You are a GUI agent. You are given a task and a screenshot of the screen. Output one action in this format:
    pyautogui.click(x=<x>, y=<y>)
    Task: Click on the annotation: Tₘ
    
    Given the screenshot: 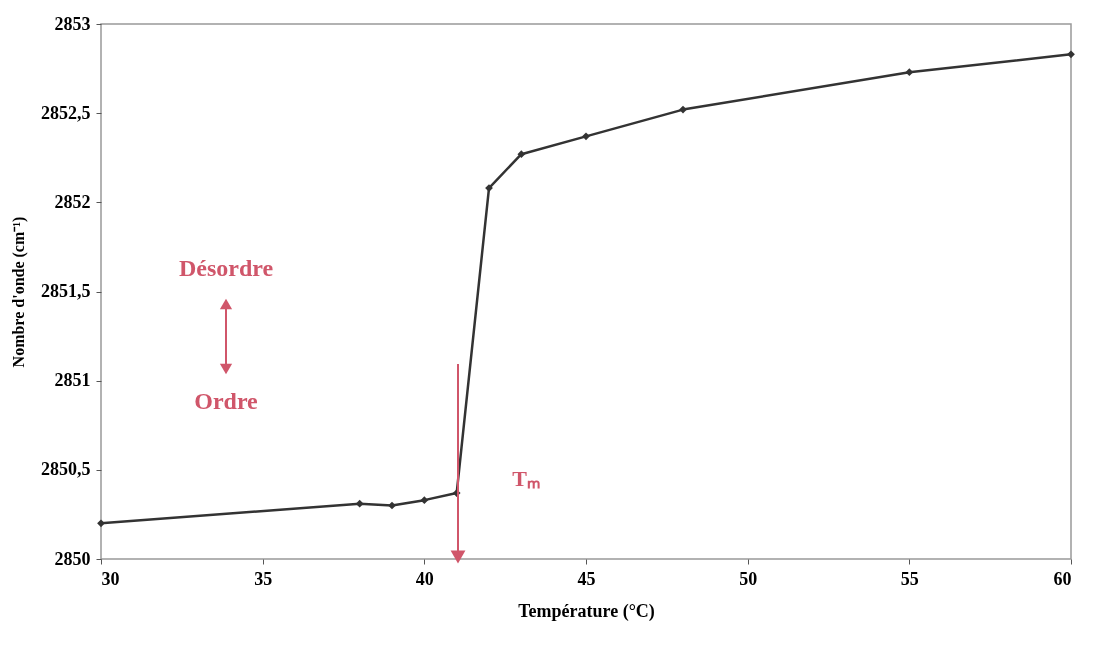 What is the action you would take?
    pyautogui.click(x=526, y=478)
    